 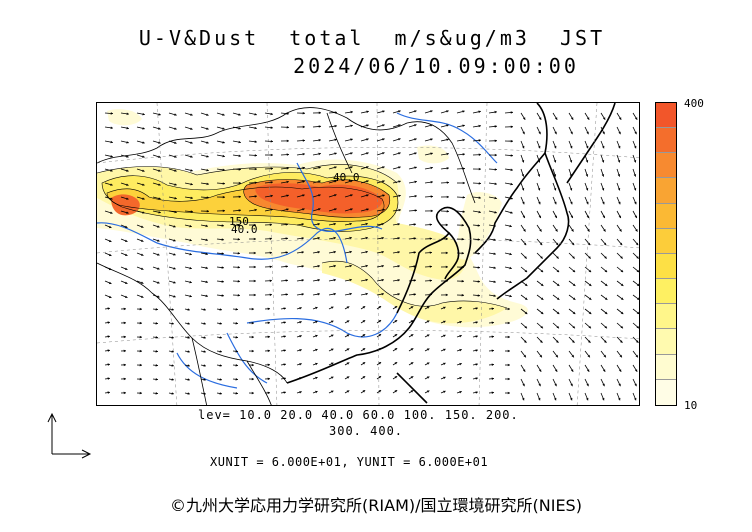 I want to click on colorbar, so click(x=666, y=254).